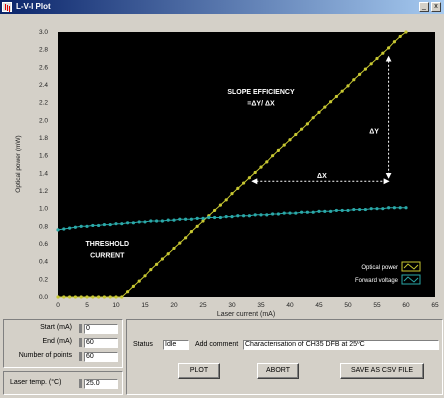 The width and height of the screenshot is (444, 398). Describe the element at coordinates (278, 371) in the screenshot. I see `abort-button: ABORT` at that location.